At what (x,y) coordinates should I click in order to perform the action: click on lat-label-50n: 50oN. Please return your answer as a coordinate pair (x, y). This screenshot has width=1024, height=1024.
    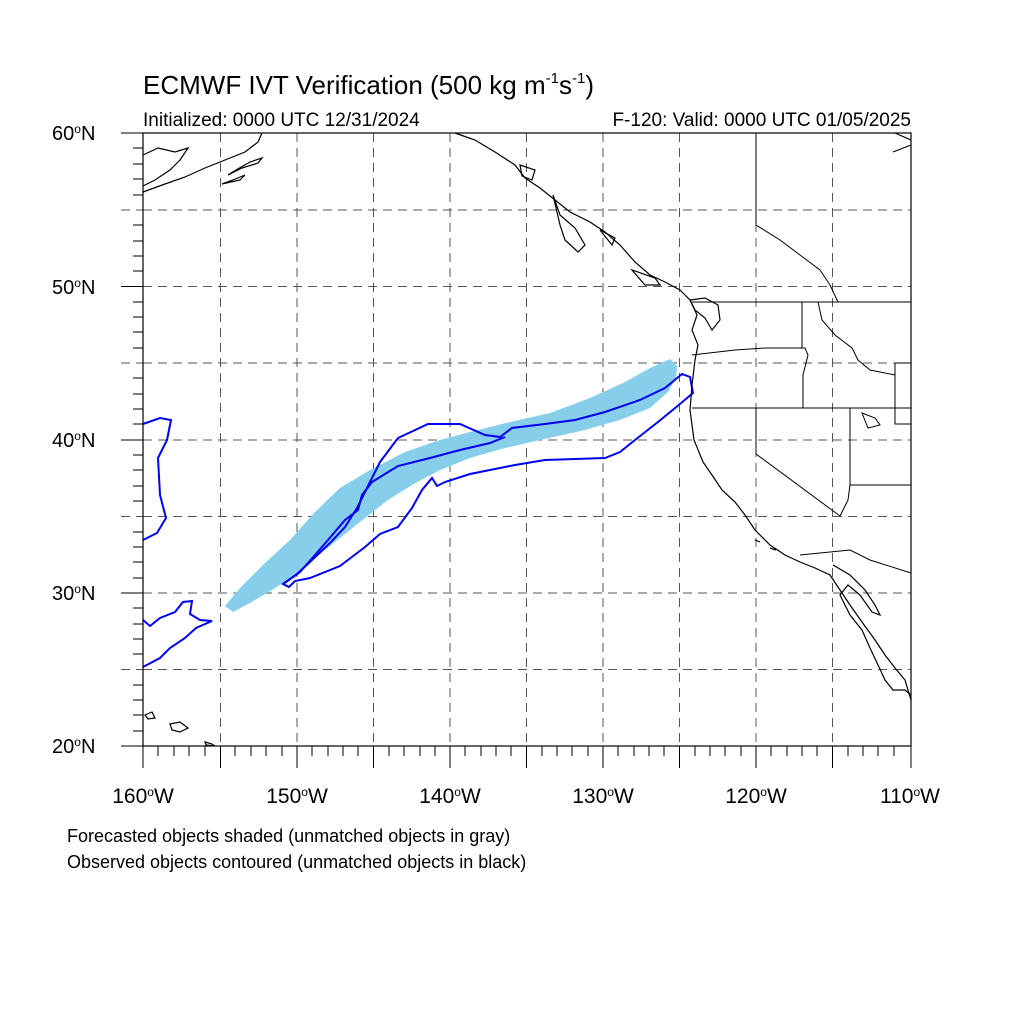
    Looking at the image, I should click on (74, 287).